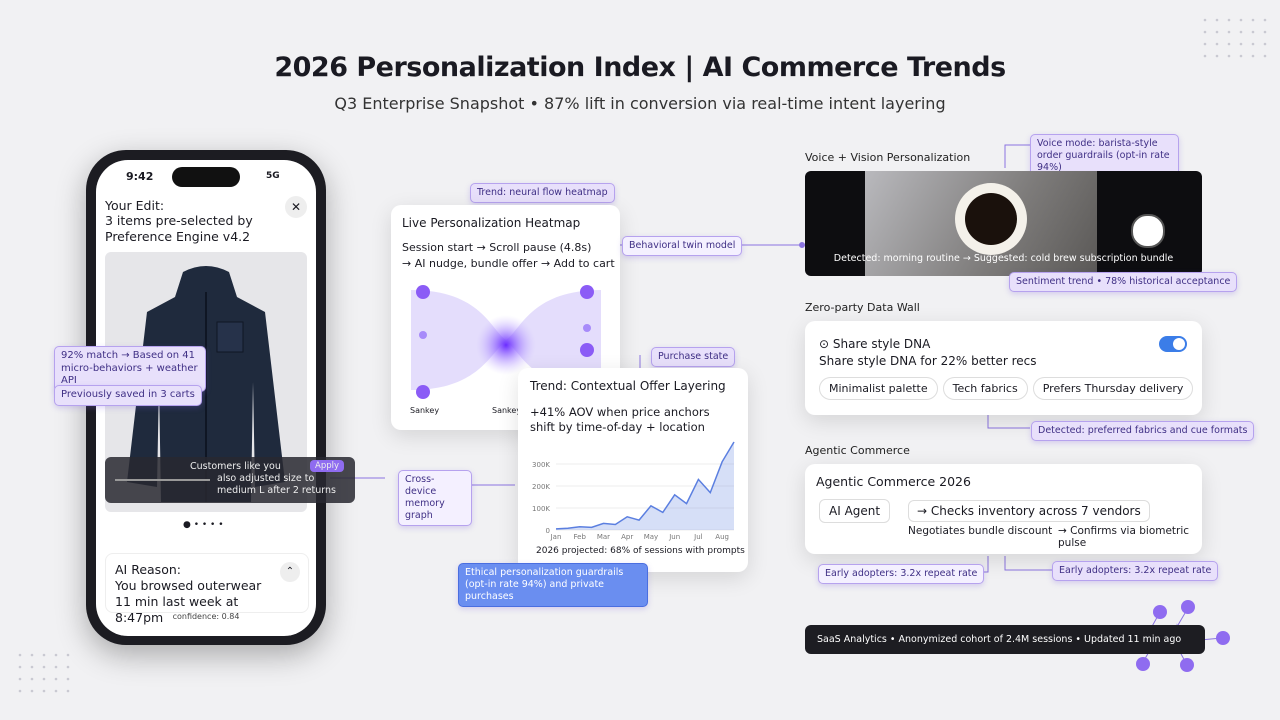  I want to click on agentic-label: Agentic Commerce, so click(857, 450).